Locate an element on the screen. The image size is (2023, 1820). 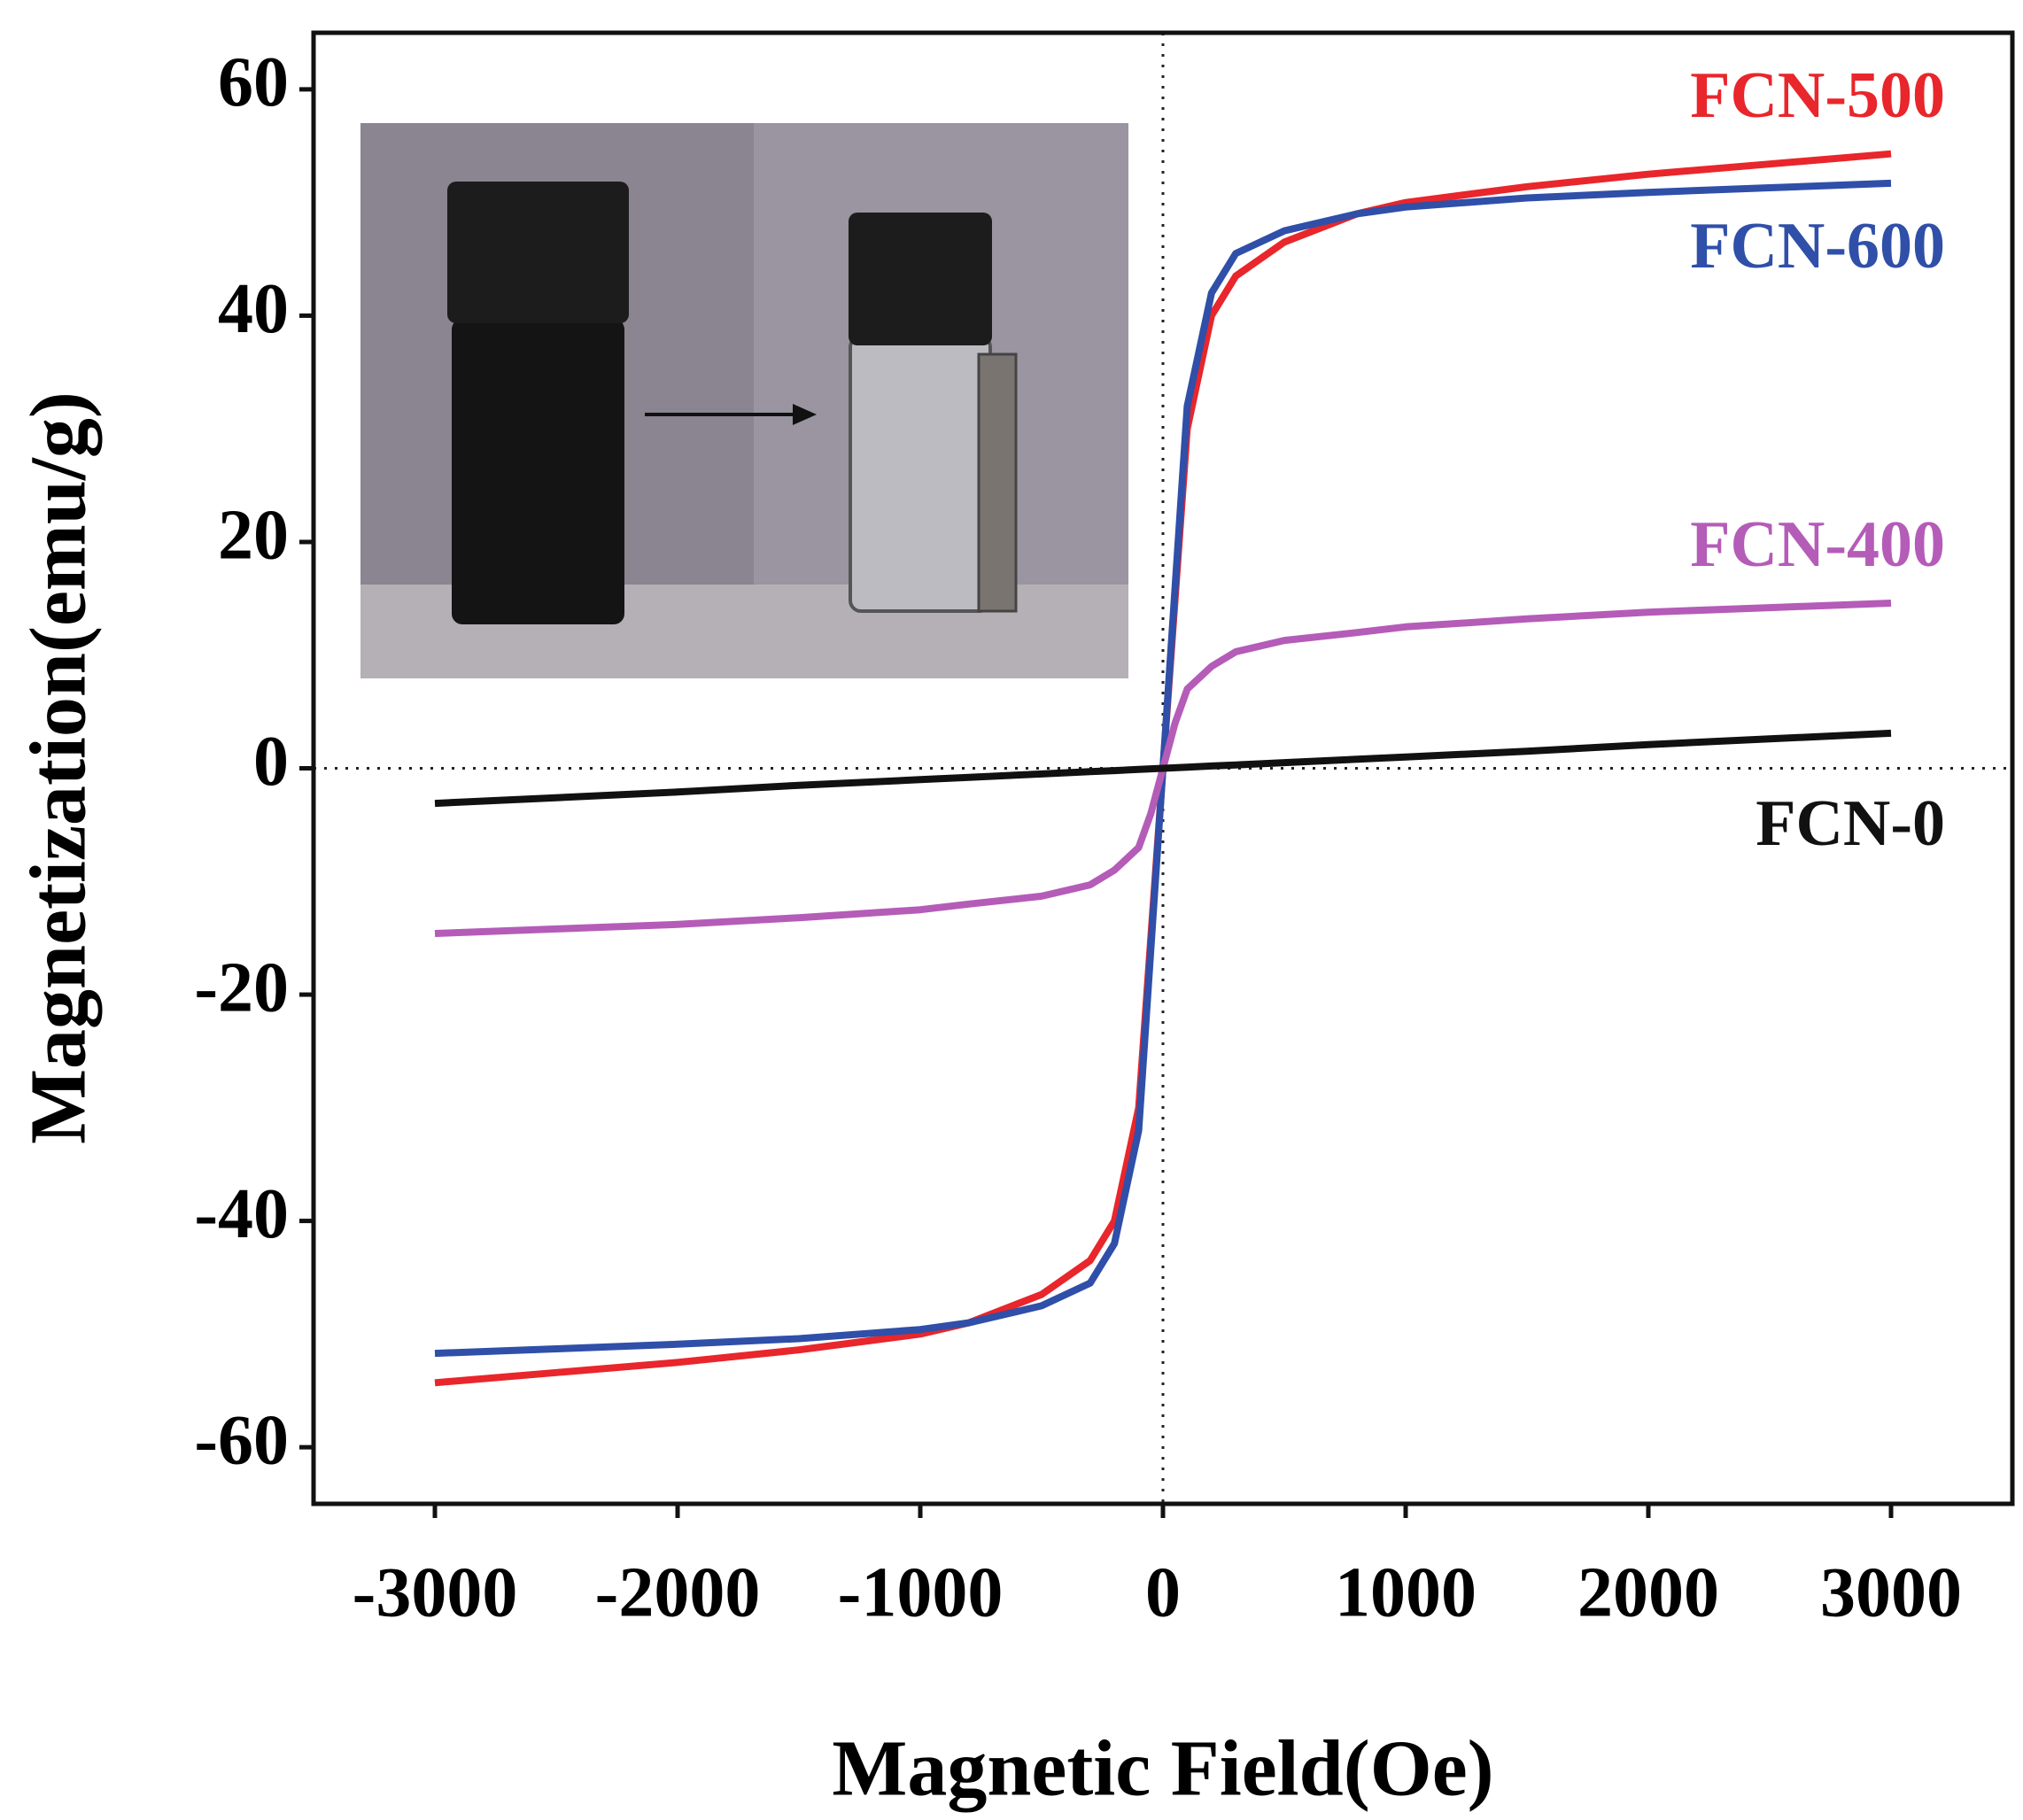
x-tick-label: 1000 is located at coordinates (1406, 1592).